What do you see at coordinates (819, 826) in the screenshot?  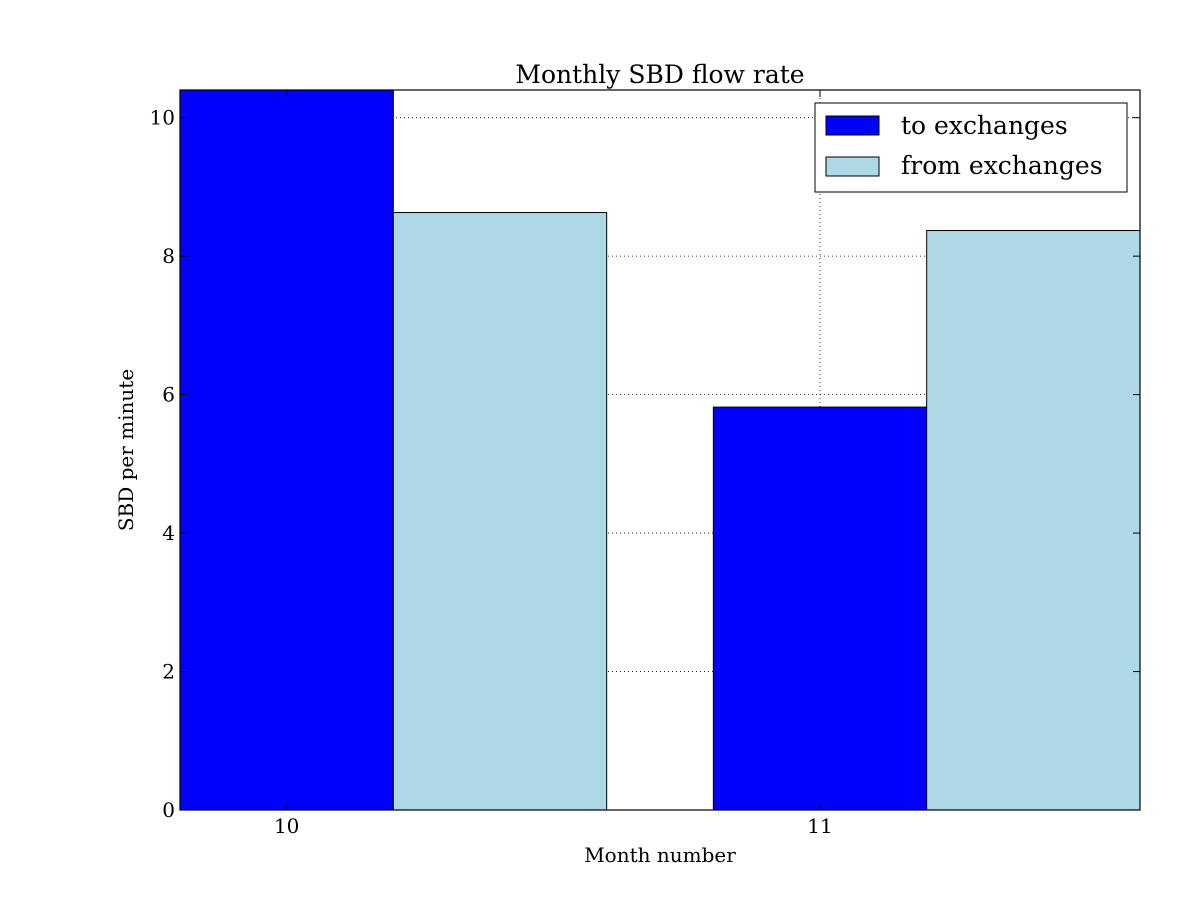 I see `x-tick-label-11: 11` at bounding box center [819, 826].